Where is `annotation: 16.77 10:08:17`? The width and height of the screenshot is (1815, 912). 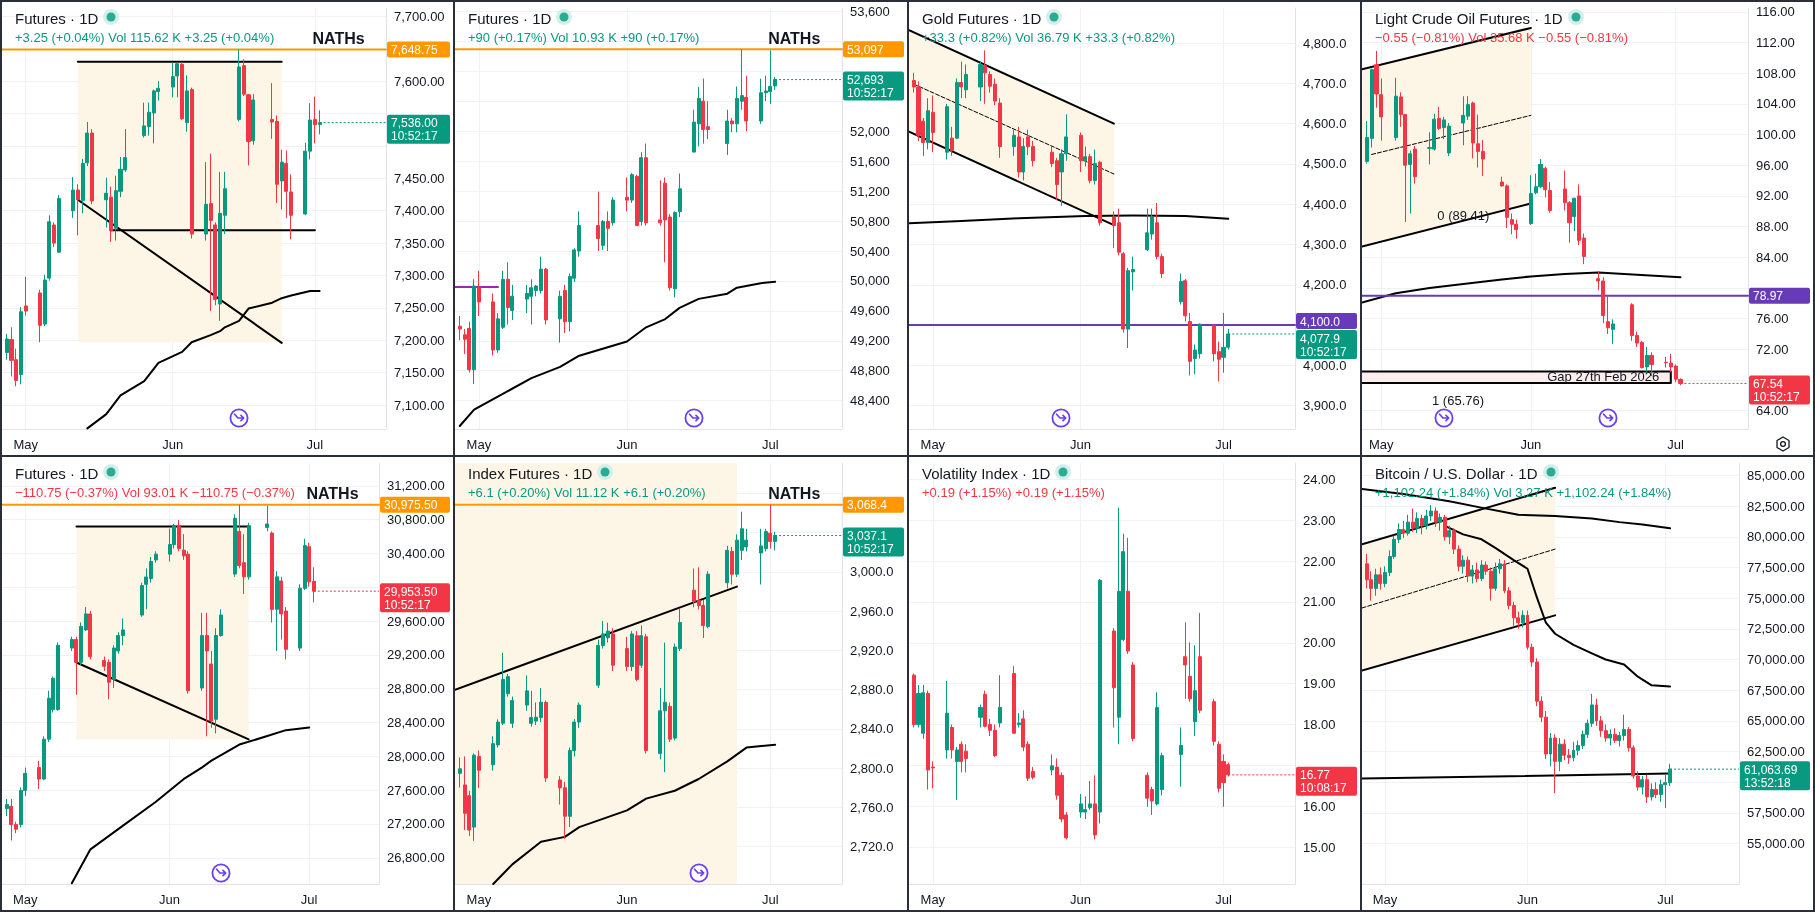 annotation: 16.77 10:08:17 is located at coordinates (1324, 782).